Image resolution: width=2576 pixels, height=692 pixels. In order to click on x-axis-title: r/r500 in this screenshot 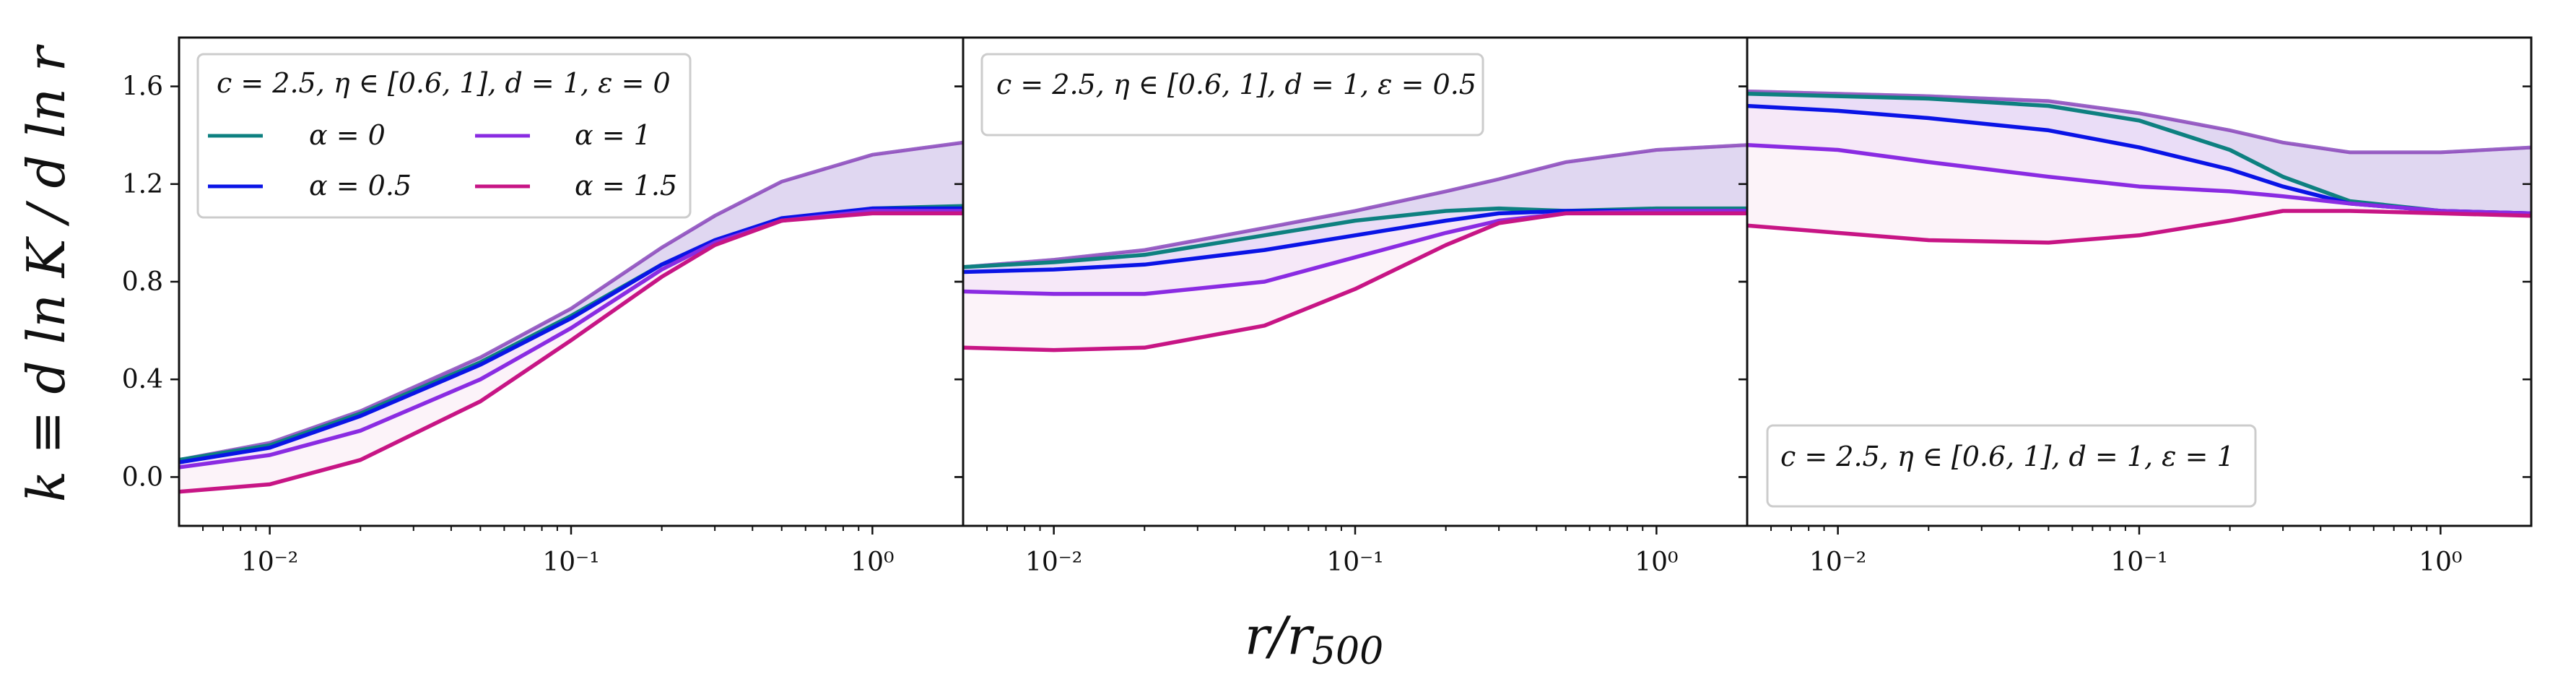, I will do `click(1314, 639)`.